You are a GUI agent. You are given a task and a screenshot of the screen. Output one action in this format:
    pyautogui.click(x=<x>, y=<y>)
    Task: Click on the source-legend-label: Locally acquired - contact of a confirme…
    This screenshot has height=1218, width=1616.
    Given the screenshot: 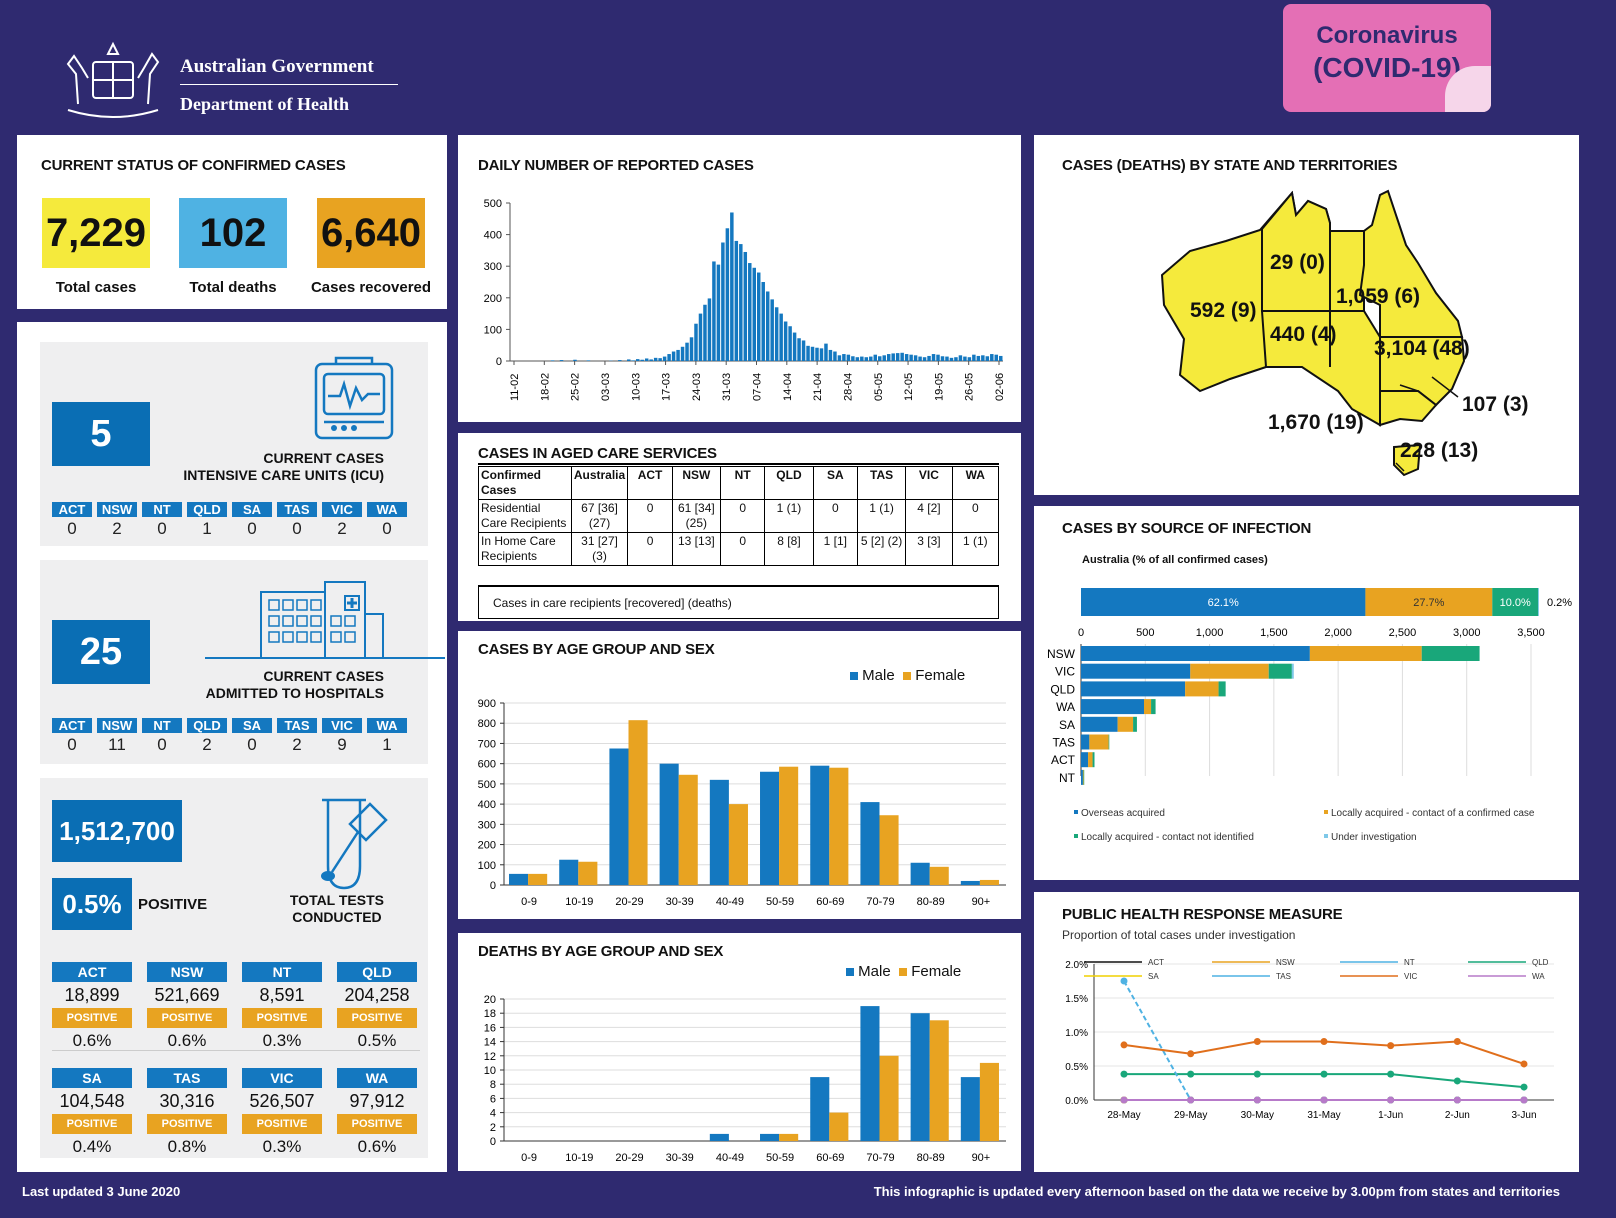 What is the action you would take?
    pyautogui.click(x=1433, y=813)
    